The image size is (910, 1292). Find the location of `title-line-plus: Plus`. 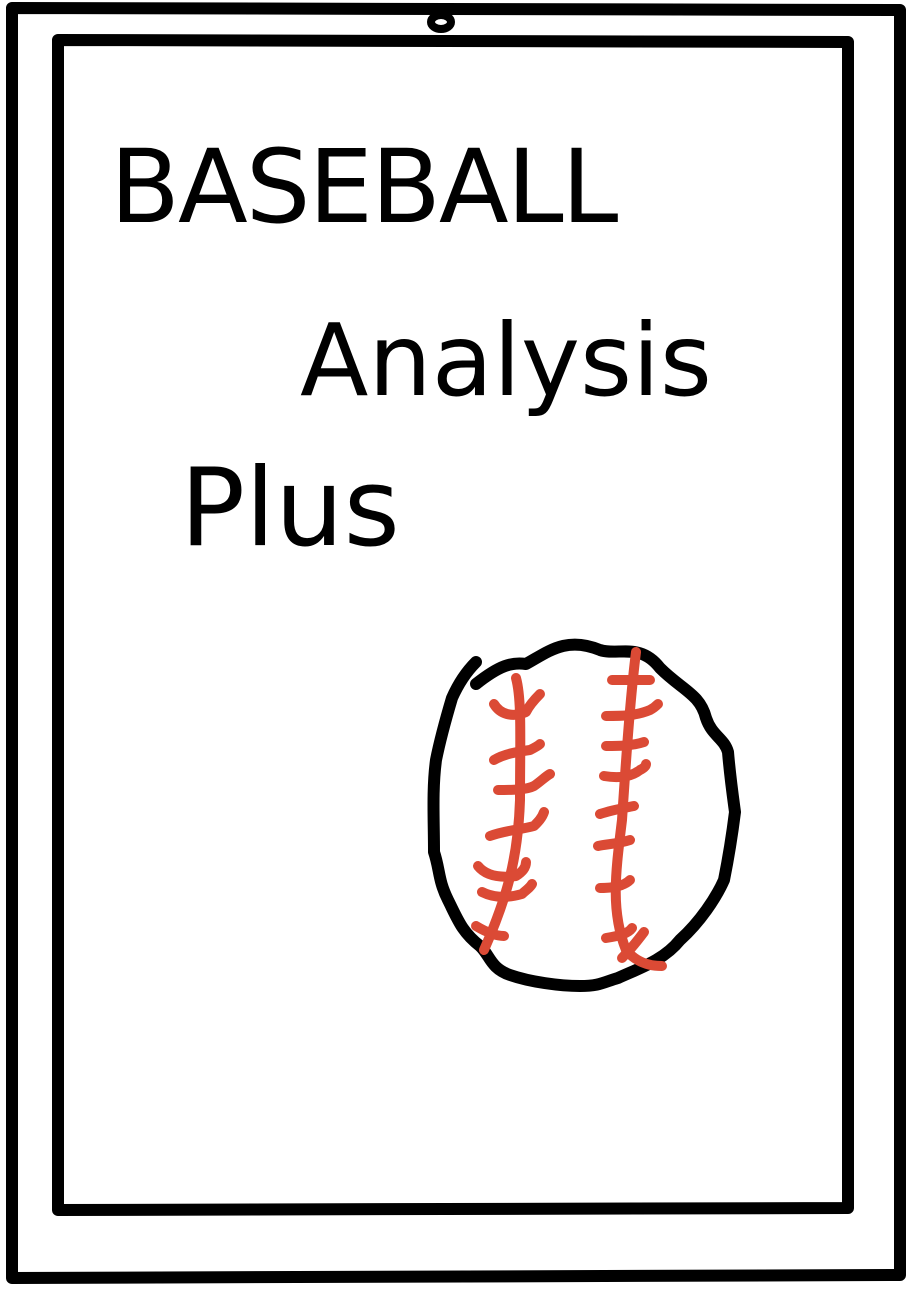

title-line-plus: Plus is located at coordinates (290, 508).